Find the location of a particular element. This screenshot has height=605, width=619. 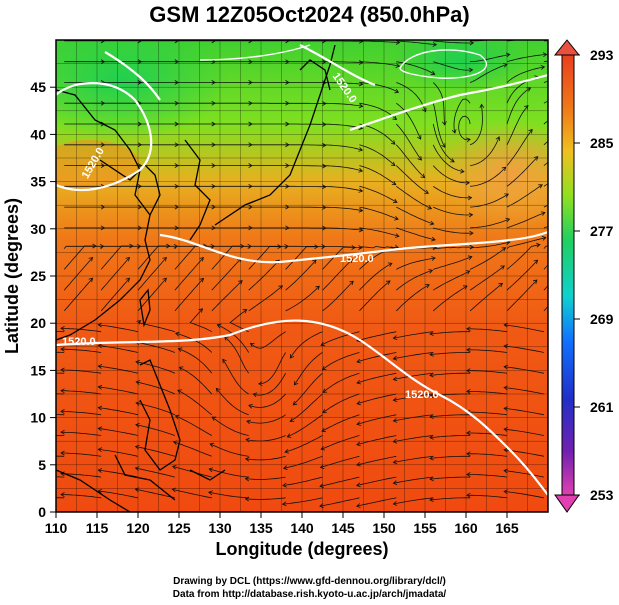

x-tick-label: 115 is located at coordinates (97, 528).